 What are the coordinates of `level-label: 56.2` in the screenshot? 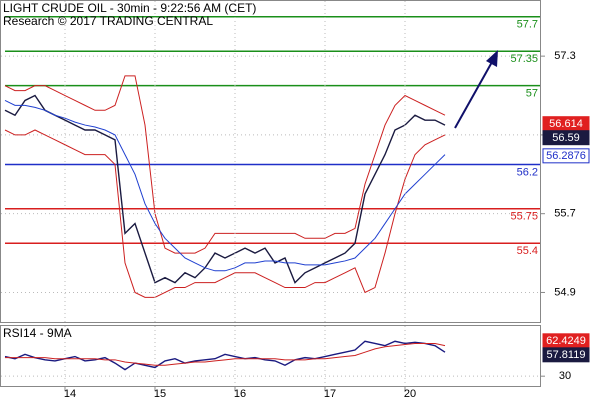 It's located at (527, 172).